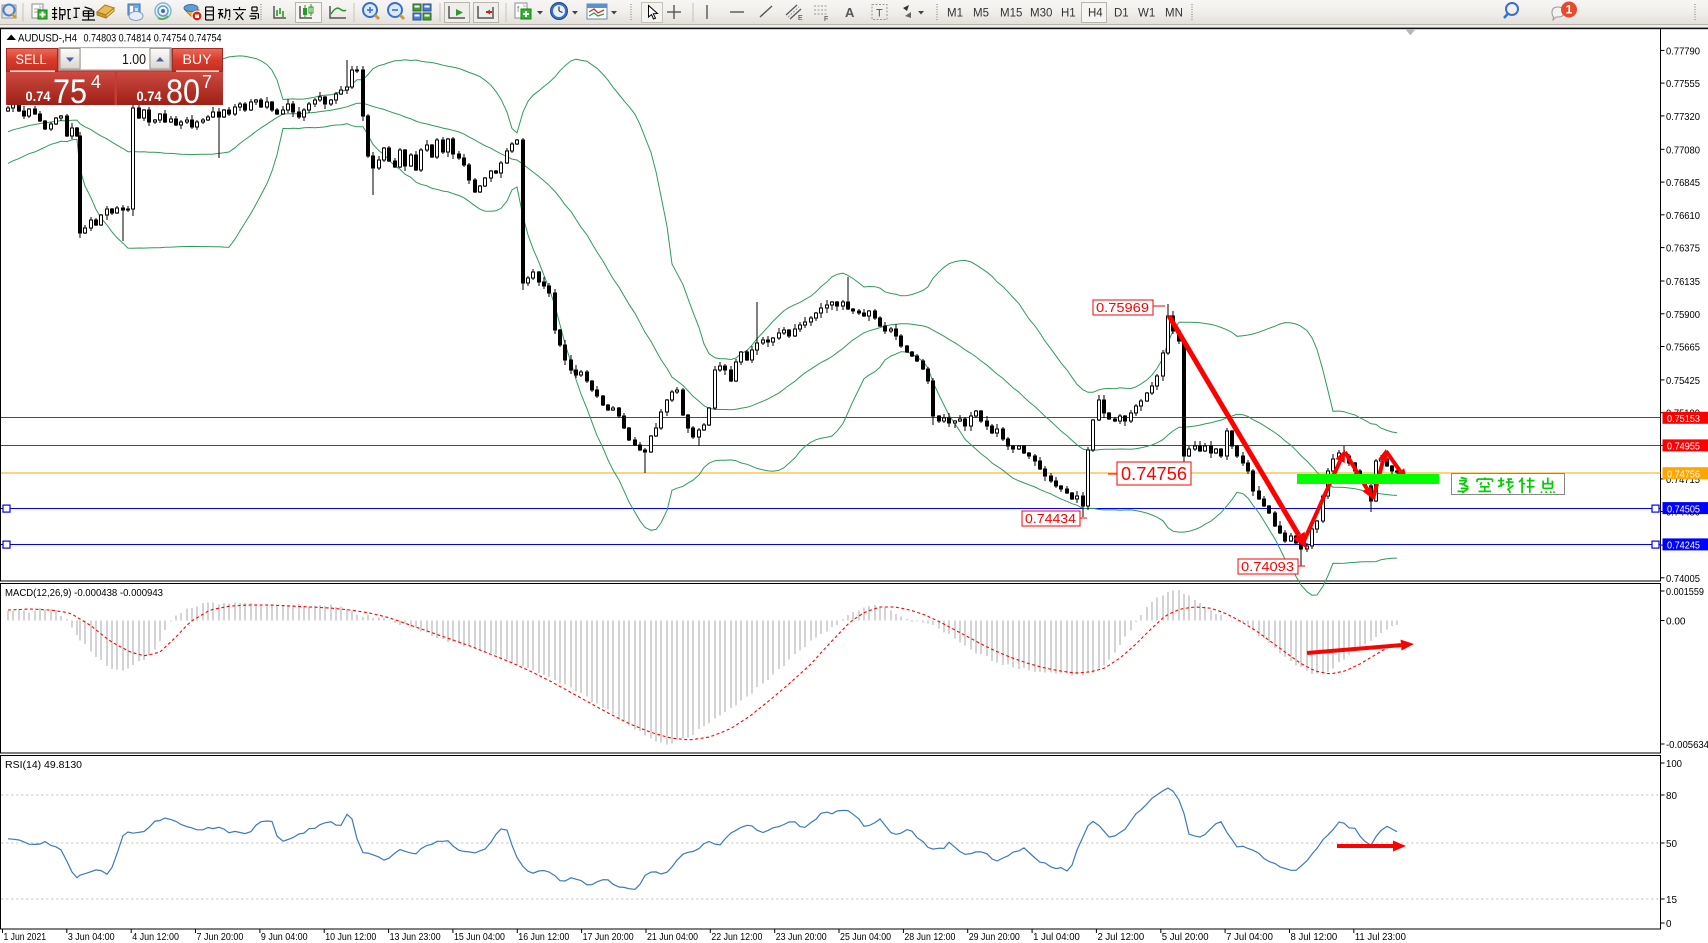 The width and height of the screenshot is (1708, 943). Describe the element at coordinates (608, 937) in the screenshot. I see `svg-text: 17 Jun 20:00` at that location.